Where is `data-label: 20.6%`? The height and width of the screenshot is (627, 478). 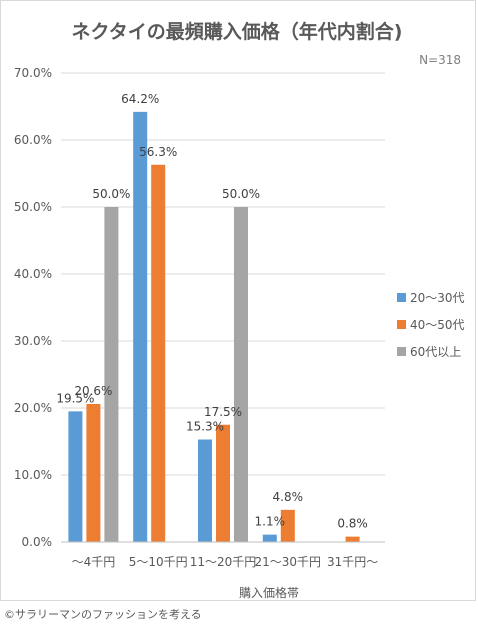
data-label: 20.6% is located at coordinates (93, 391).